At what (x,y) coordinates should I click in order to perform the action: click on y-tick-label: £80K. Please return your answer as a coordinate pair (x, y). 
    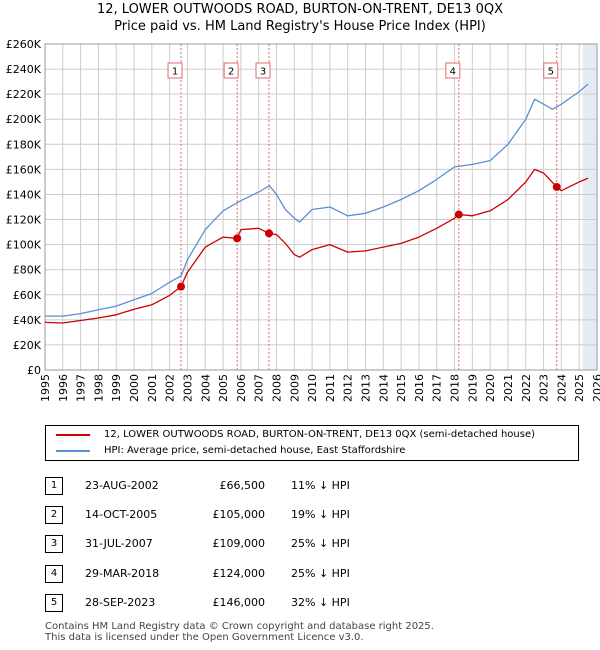
    Looking at the image, I should click on (27, 270).